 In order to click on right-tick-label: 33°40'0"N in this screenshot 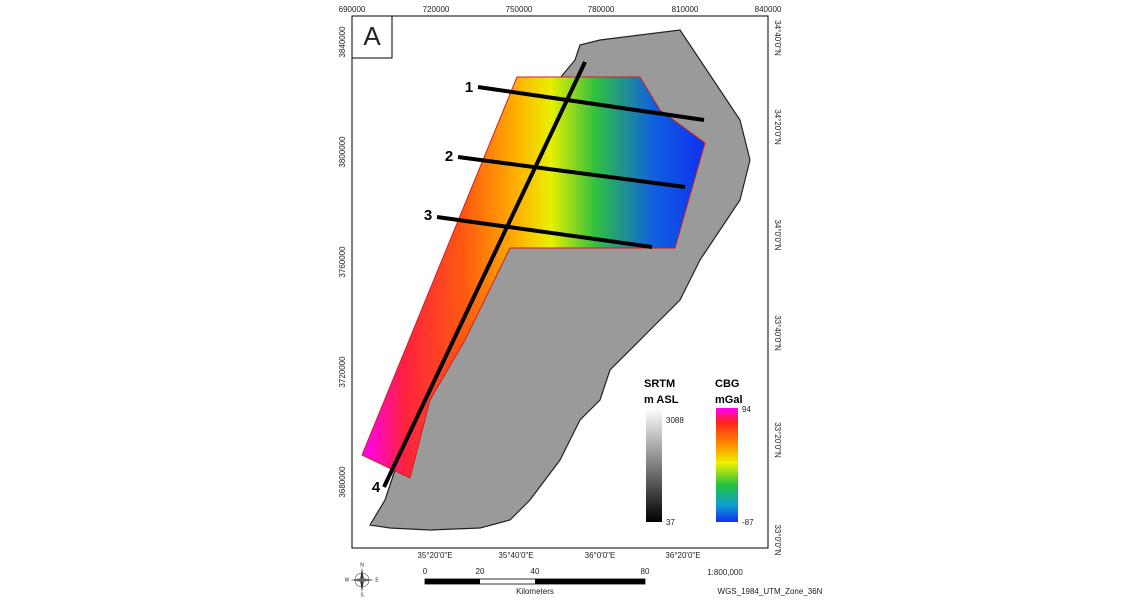, I will do `click(777, 333)`.